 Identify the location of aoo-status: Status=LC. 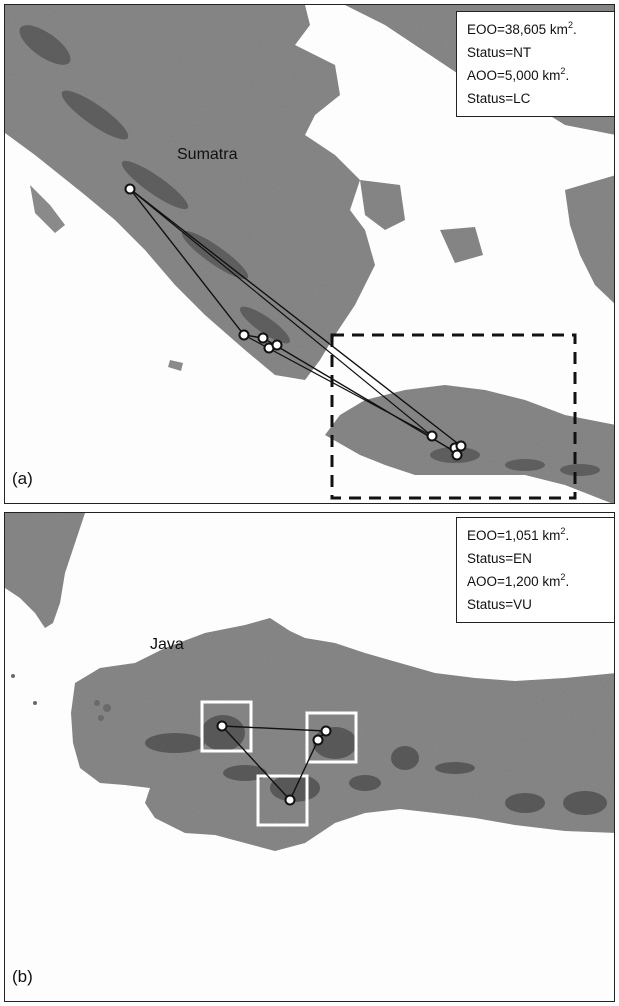
(499, 98).